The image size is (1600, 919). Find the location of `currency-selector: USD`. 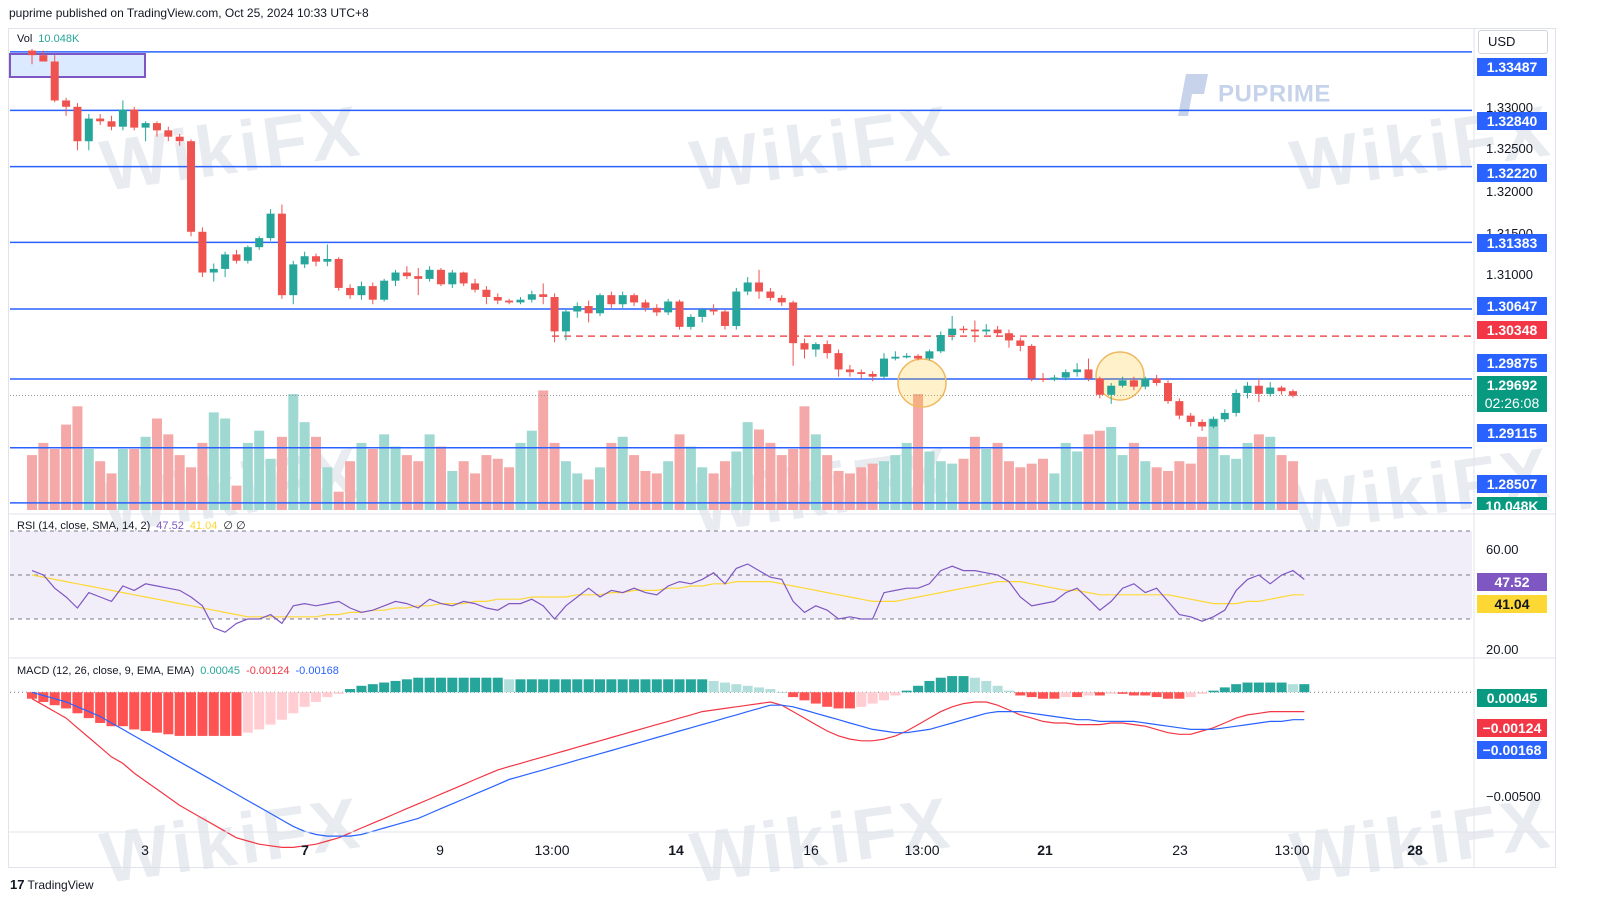

currency-selector: USD is located at coordinates (1513, 42).